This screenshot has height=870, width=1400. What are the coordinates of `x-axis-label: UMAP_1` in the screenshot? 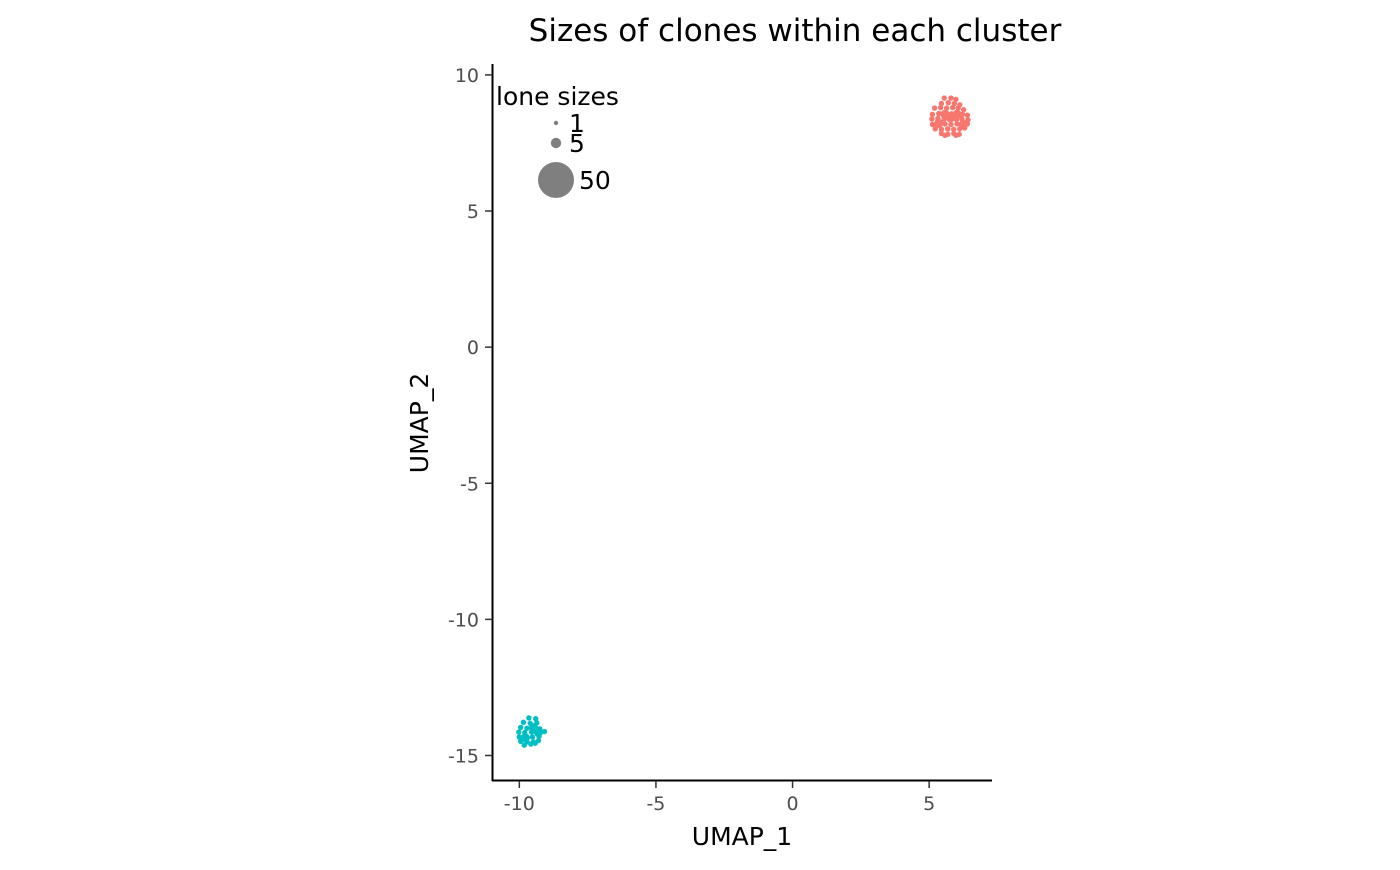 It's located at (742, 836).